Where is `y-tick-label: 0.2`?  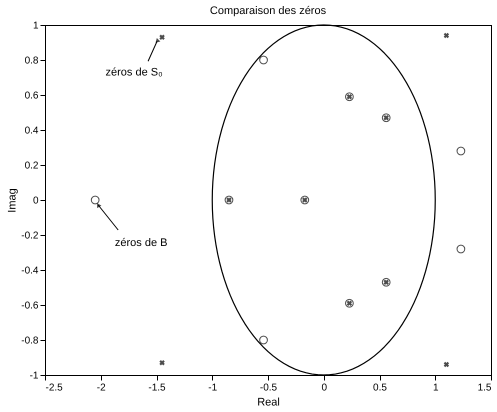
y-tick-label: 0.2 is located at coordinates (31, 166).